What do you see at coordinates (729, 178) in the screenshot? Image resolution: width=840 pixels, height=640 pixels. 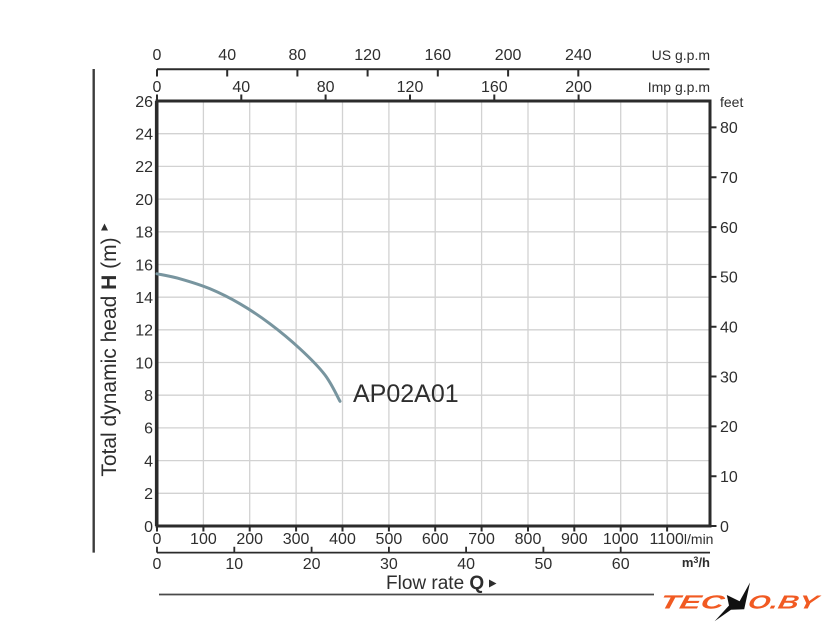 I see `svg-text: 70` at bounding box center [729, 178].